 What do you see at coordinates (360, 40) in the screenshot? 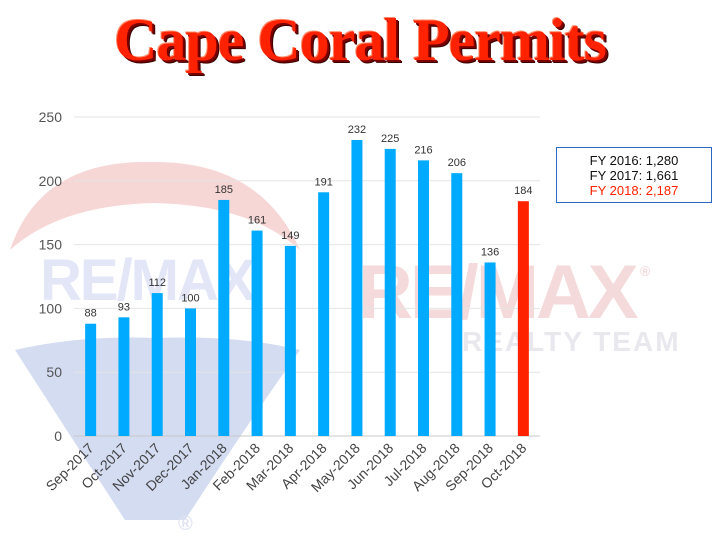
I see `chart-title: Cape Coral Permits` at bounding box center [360, 40].